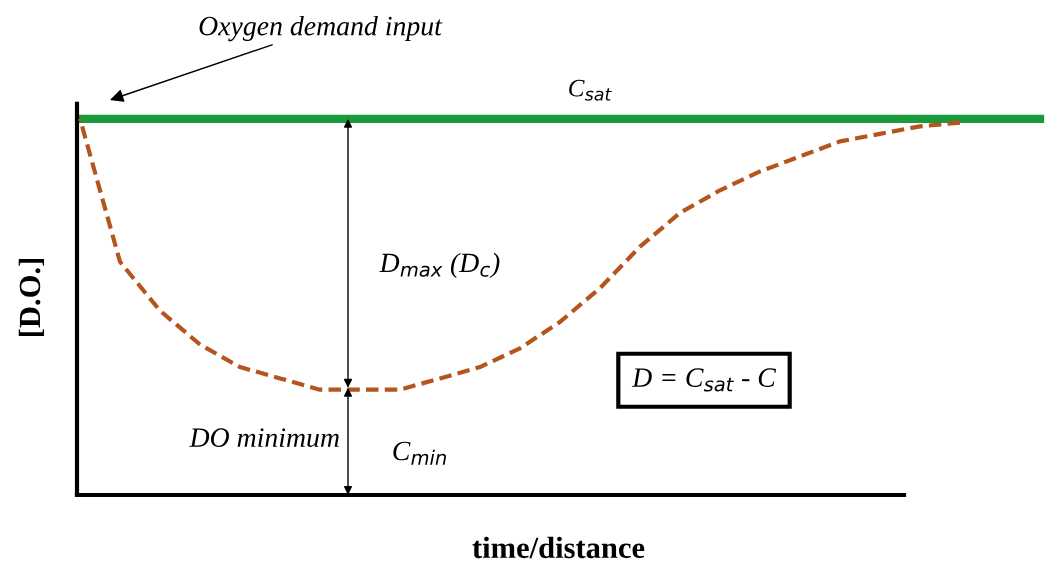  I want to click on annotation: C$_{min}$, so click(419, 453).